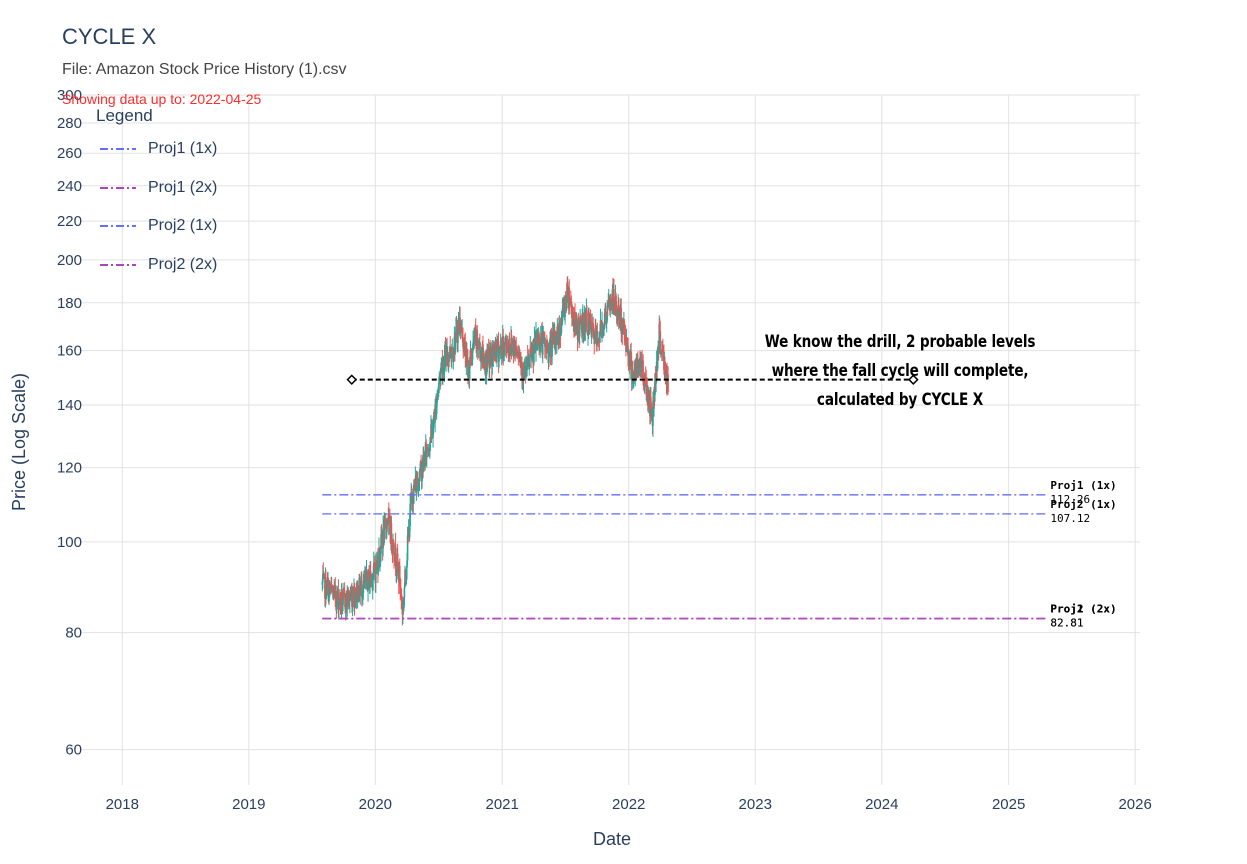 The height and width of the screenshot is (864, 1247). Describe the element at coordinates (881, 804) in the screenshot. I see `x-tick-label: 2024` at that location.